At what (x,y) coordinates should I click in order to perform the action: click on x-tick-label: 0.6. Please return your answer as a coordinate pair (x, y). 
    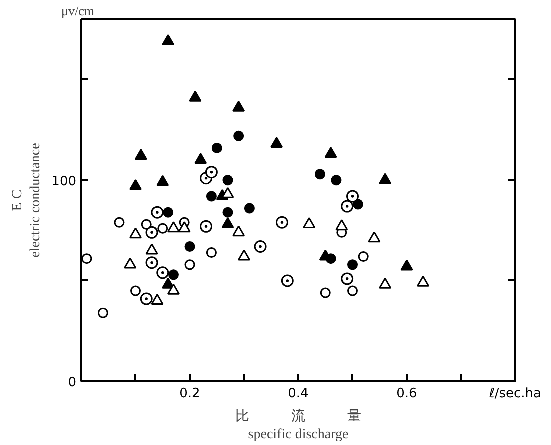
    Looking at the image, I should click on (407, 394).